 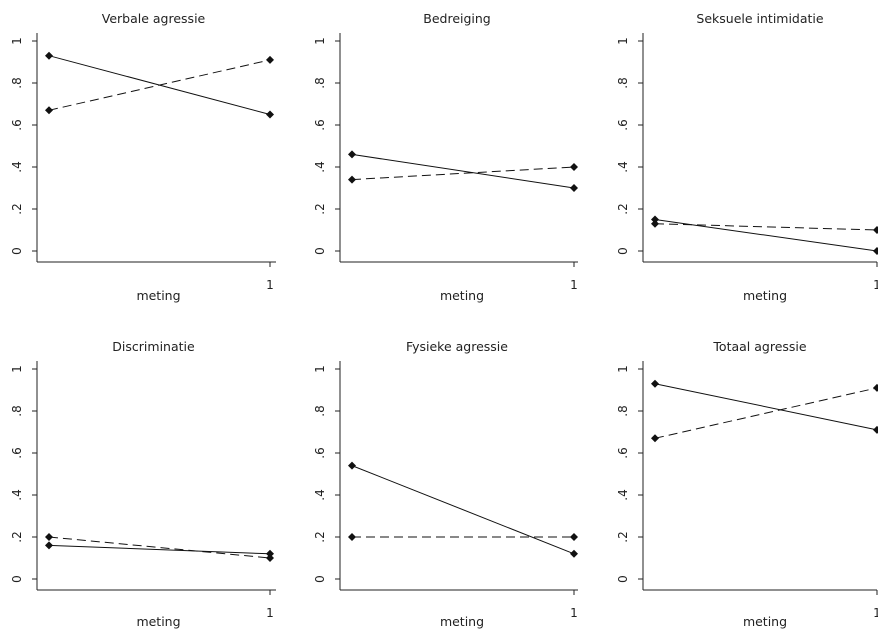 I want to click on panel-title: Totaal agressie, so click(x=759, y=346).